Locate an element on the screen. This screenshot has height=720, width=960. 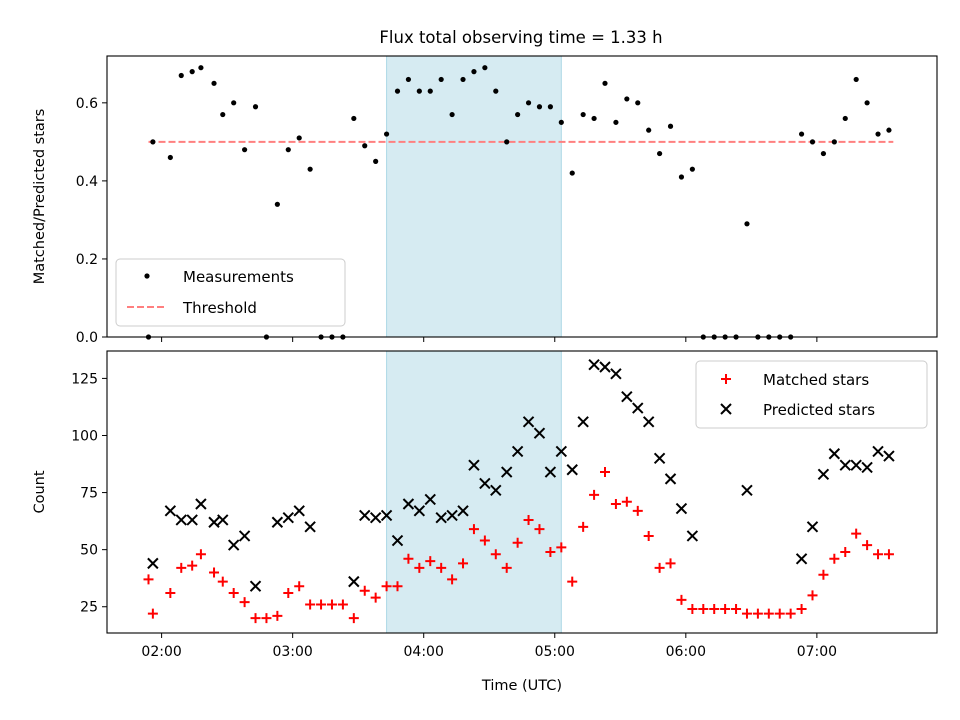
y-tick-label: 0.6 is located at coordinates (87, 104).